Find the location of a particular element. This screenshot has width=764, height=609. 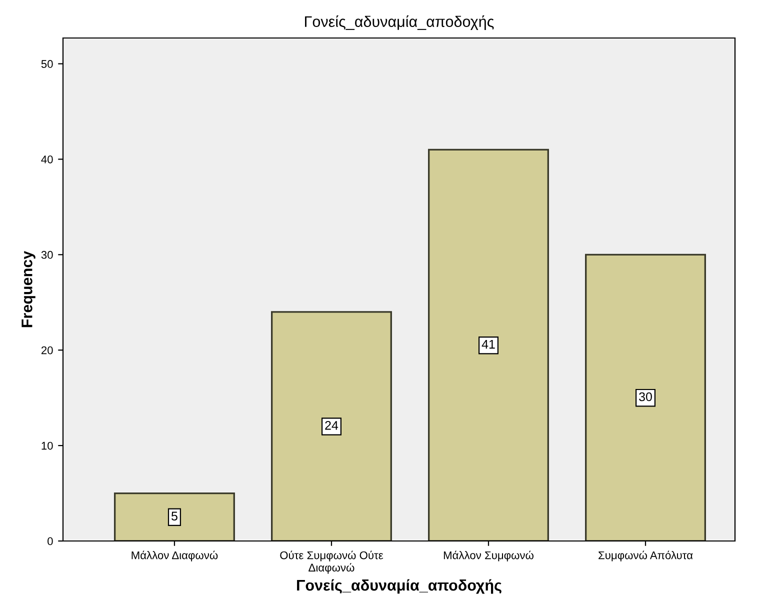

data-label: 5 is located at coordinates (175, 516).